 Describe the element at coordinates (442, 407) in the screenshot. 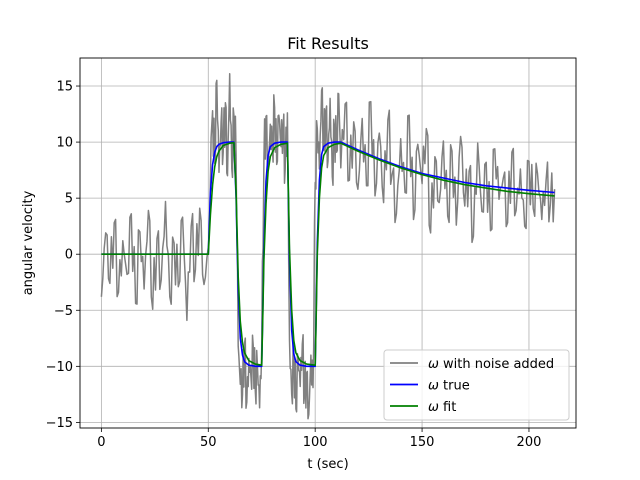

I see `legend-label-2: ω fit` at that location.